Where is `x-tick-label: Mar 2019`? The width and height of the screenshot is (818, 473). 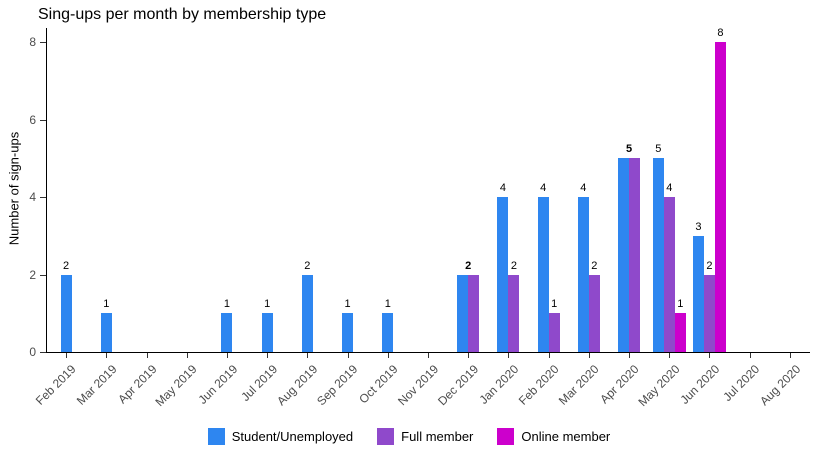 x-tick-label: Mar 2019 is located at coordinates (96, 385).